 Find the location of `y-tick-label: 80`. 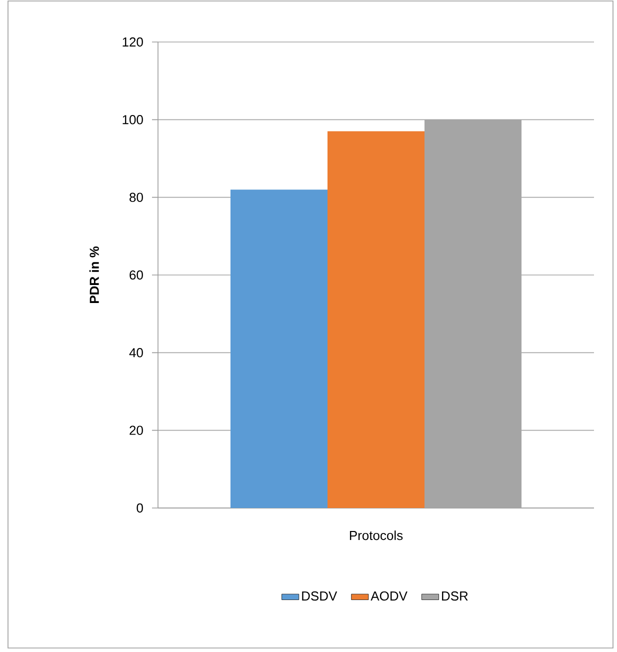

y-tick-label: 80 is located at coordinates (136, 197).